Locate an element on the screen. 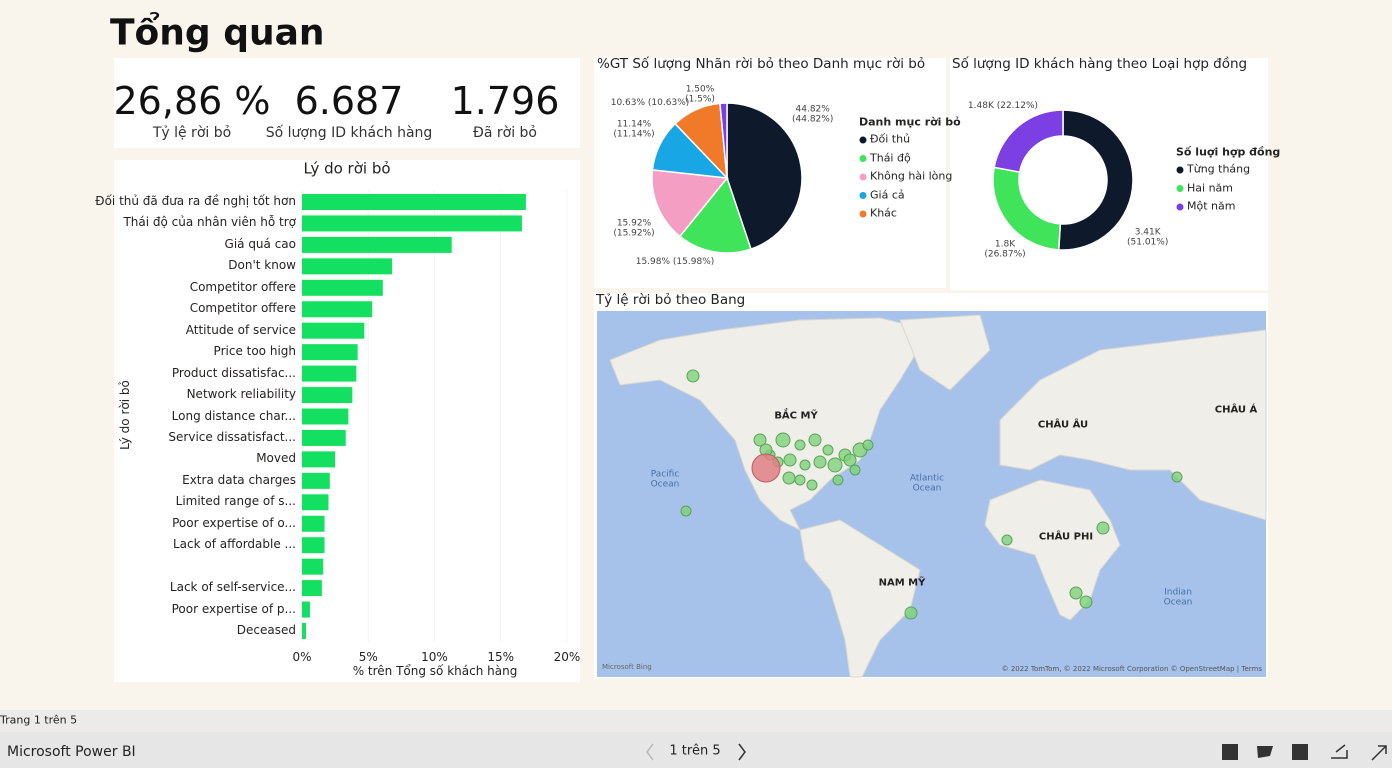 The image size is (1392, 768). category-label: Network reliability is located at coordinates (241, 394).